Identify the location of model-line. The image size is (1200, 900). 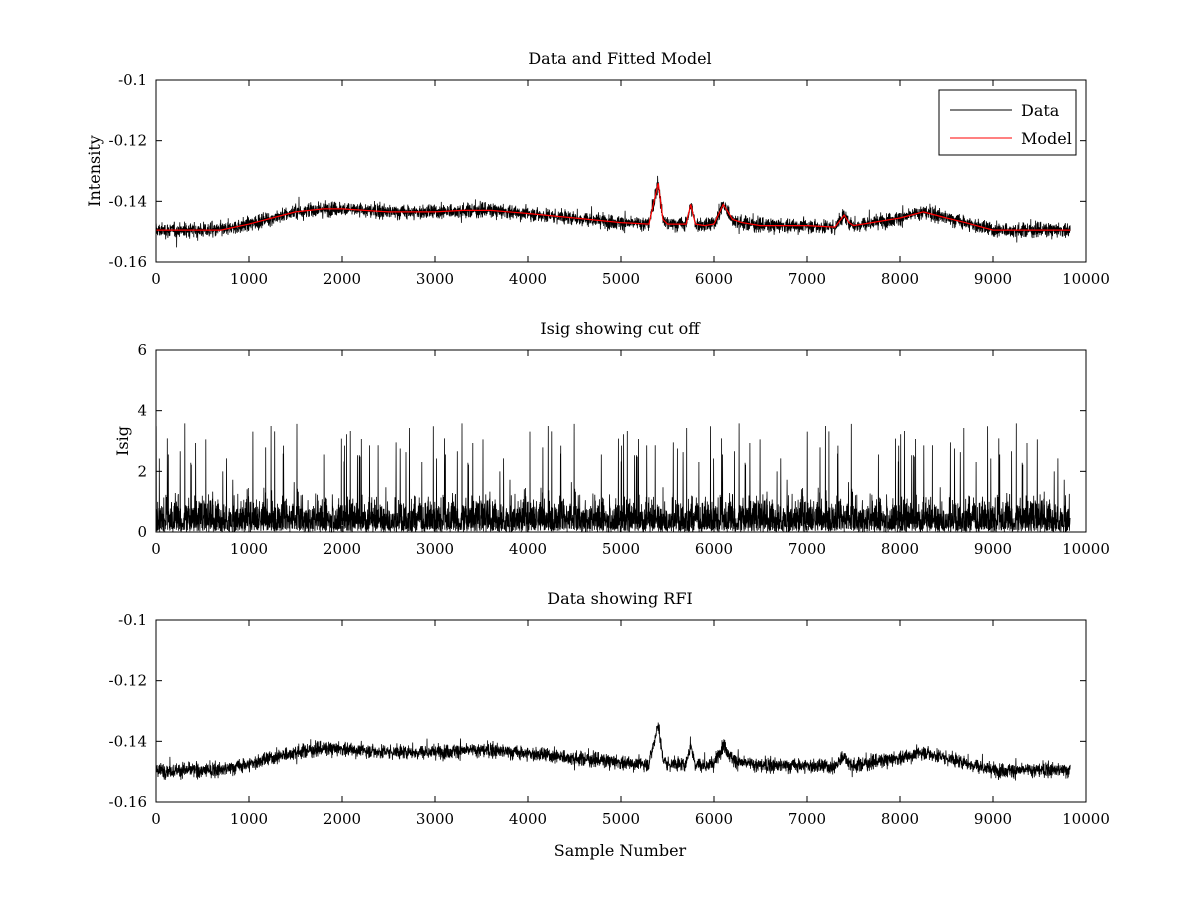
(613, 206).